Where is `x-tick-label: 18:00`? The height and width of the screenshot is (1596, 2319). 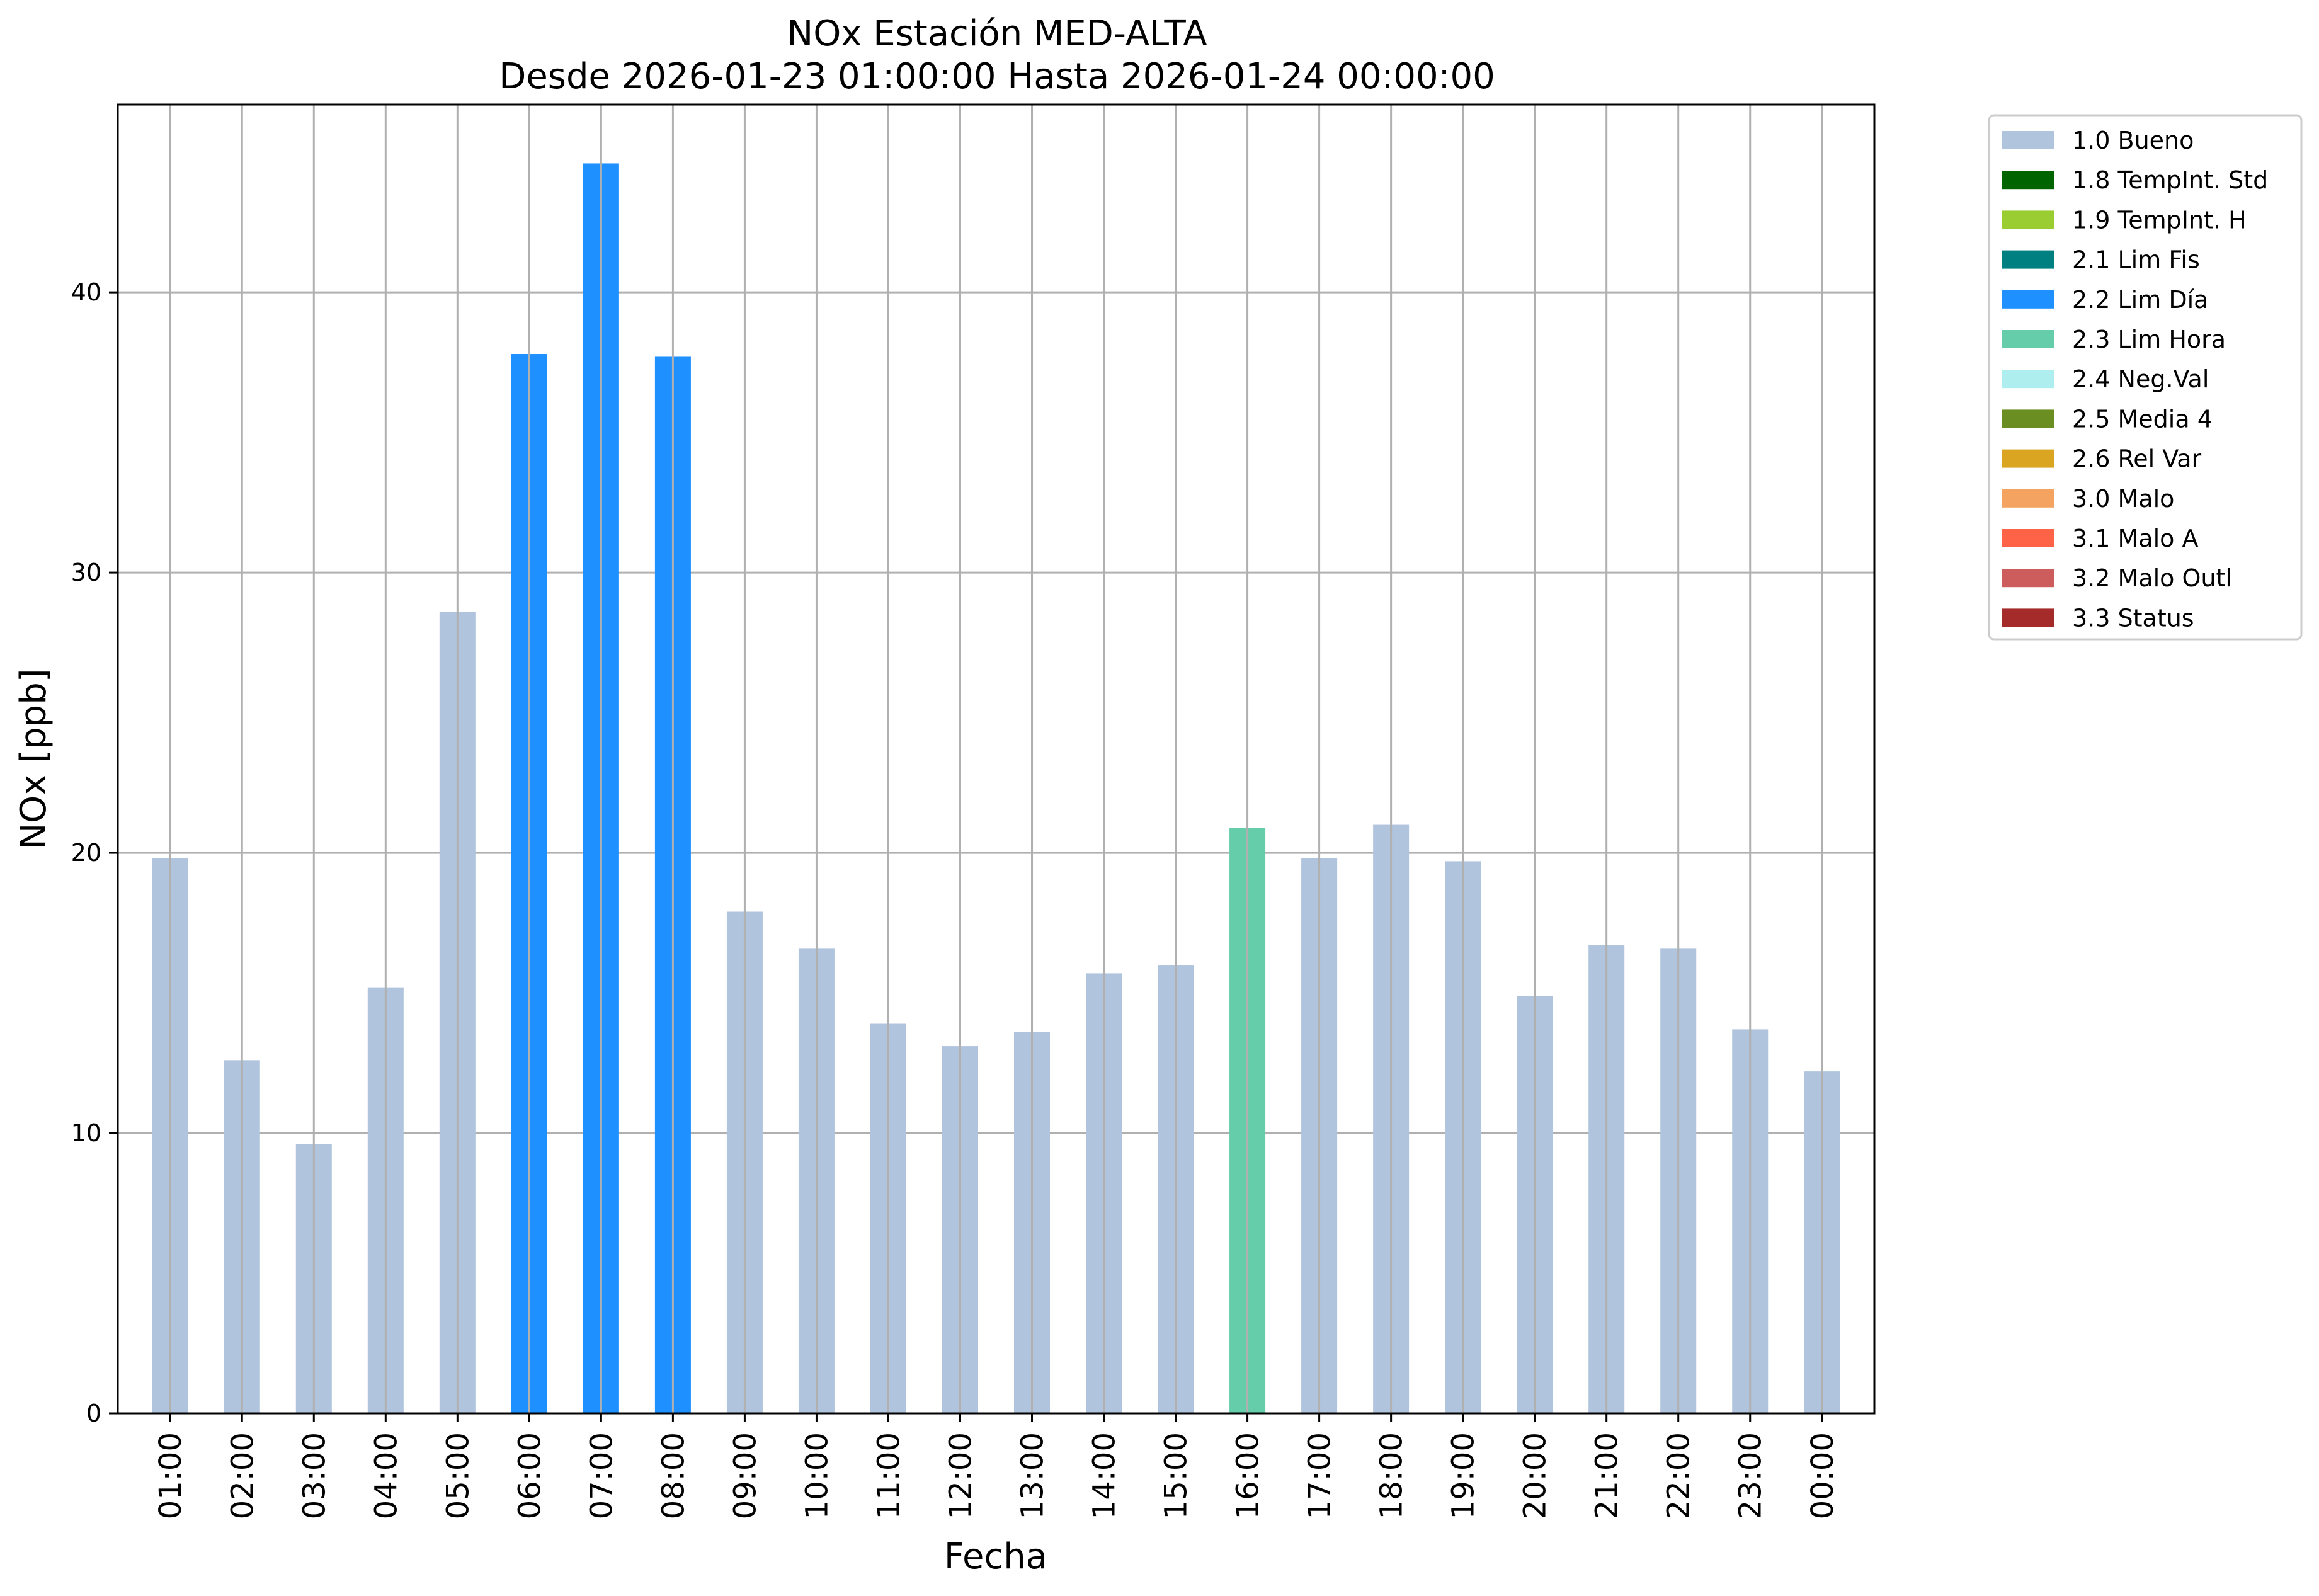
x-tick-label: 18:00 is located at coordinates (1392, 1475).